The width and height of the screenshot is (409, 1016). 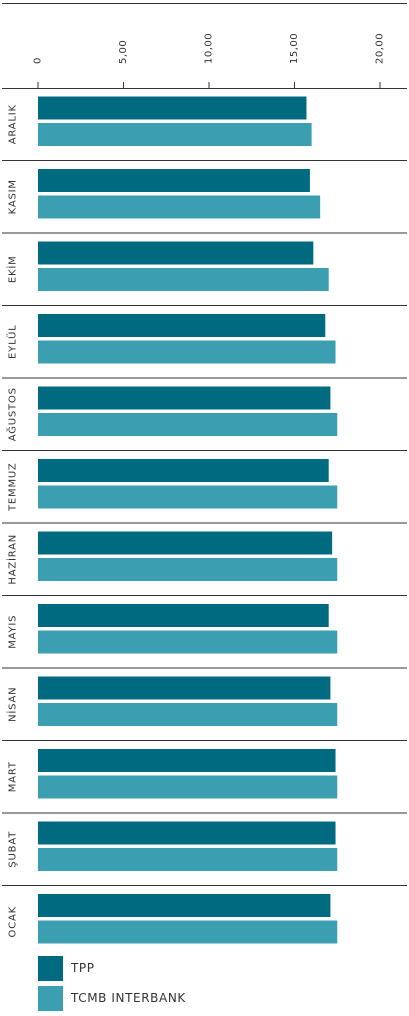 What do you see at coordinates (83, 968) in the screenshot?
I see `legend-label-tpp: TPP` at bounding box center [83, 968].